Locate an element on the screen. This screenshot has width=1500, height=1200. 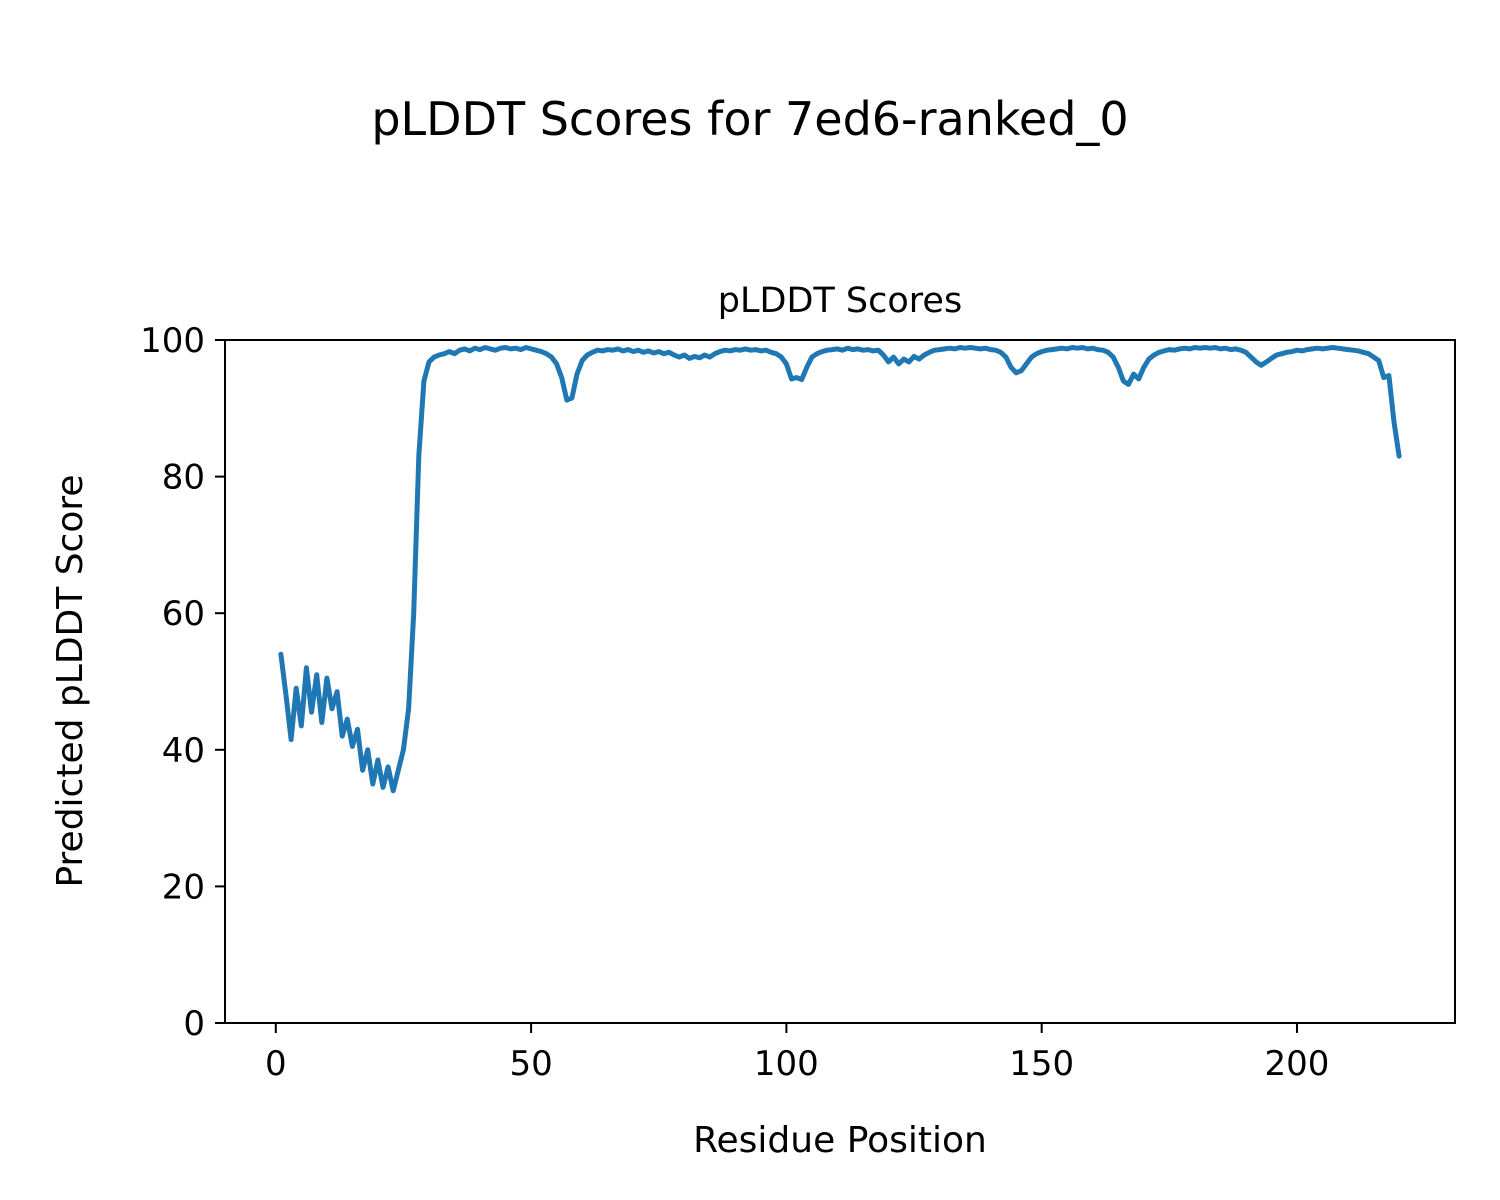
y-tick-label: 100 is located at coordinates (172, 341).